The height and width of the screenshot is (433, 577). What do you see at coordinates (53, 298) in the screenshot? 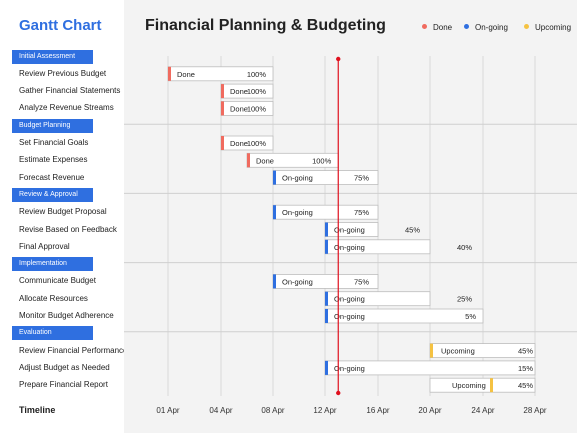
I see `task-name: Allocate Resources` at bounding box center [53, 298].